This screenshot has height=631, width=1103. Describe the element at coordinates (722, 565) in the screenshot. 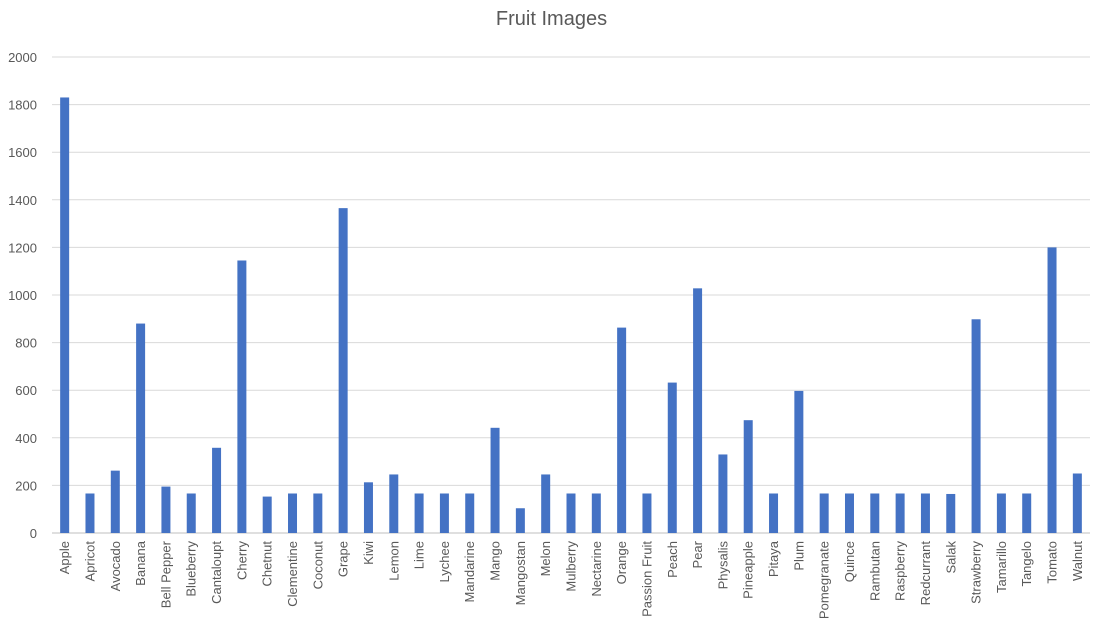

I see `x-tick-label: Physalis` at that location.